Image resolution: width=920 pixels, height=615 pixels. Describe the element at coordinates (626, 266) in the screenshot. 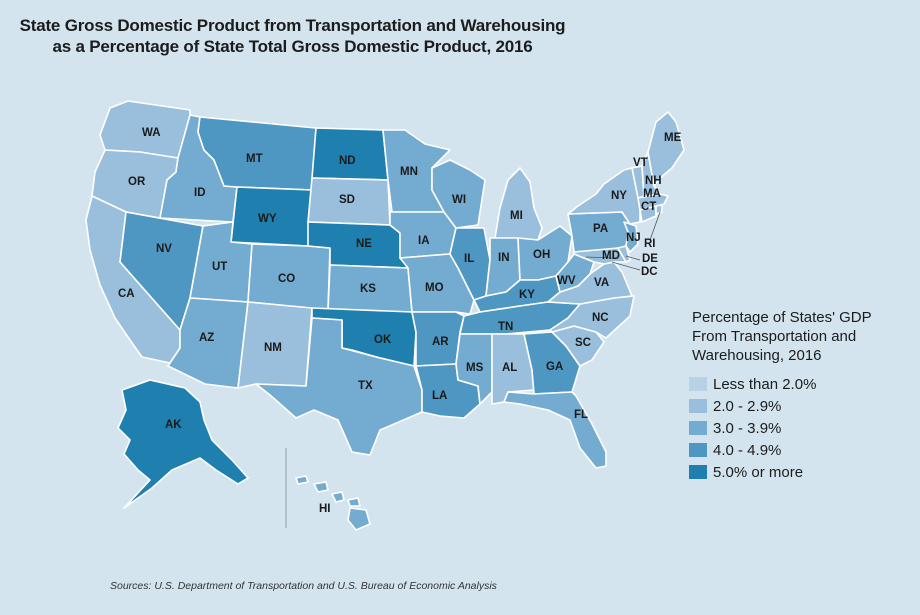

I see `leader-dc` at that location.